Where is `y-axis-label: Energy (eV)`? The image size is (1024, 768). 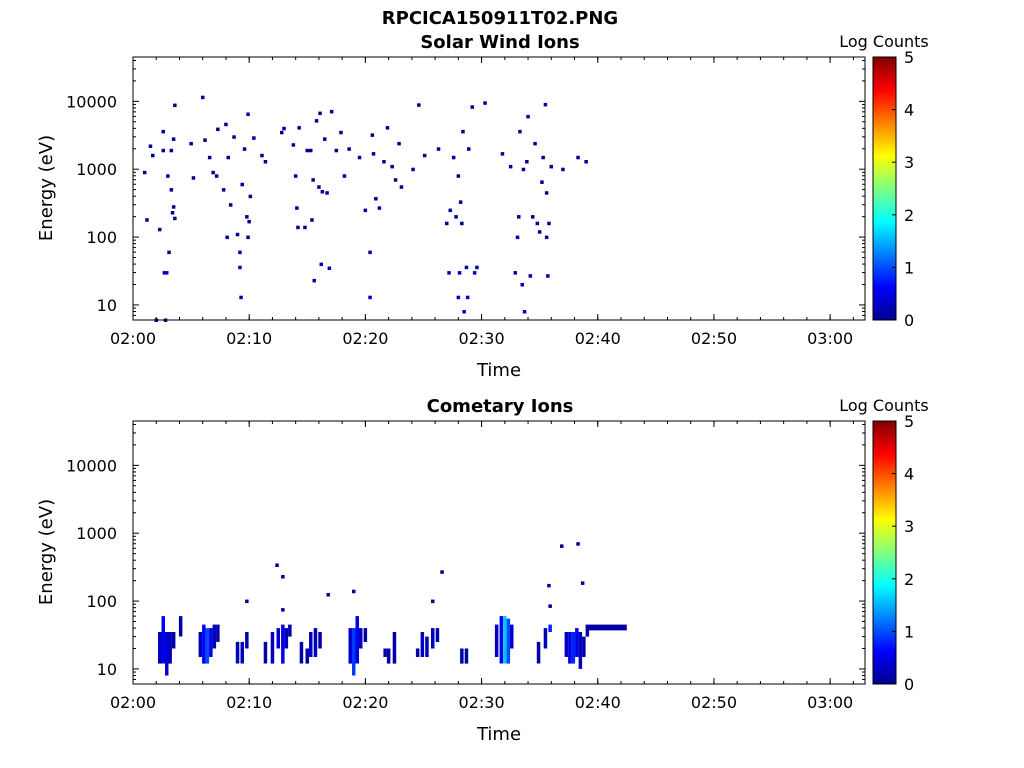 y-axis-label: Energy (eV) is located at coordinates (46, 188).